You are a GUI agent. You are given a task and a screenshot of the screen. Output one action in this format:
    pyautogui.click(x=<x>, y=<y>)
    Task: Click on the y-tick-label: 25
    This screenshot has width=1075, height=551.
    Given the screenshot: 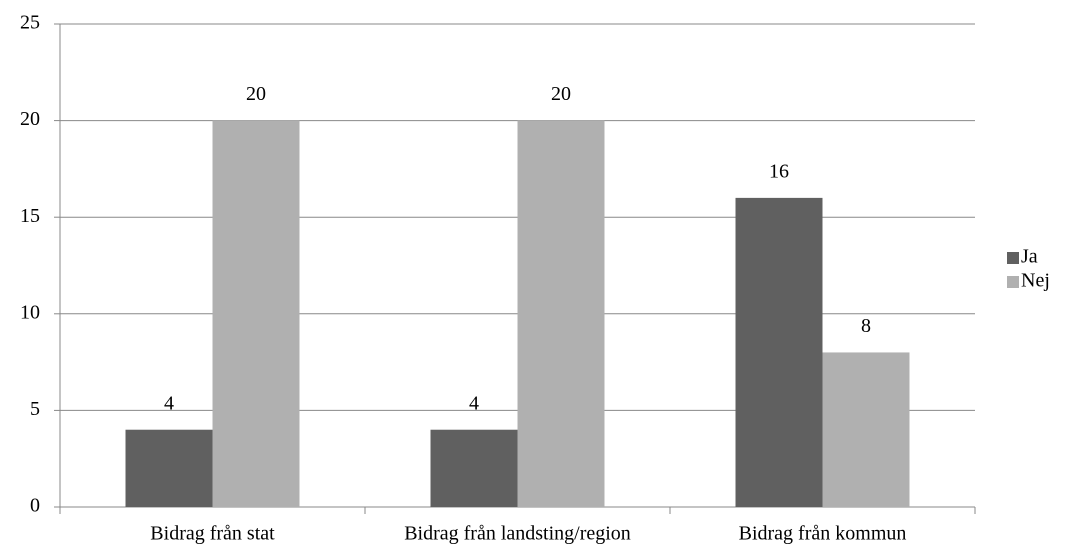 What is the action you would take?
    pyautogui.click(x=30, y=23)
    